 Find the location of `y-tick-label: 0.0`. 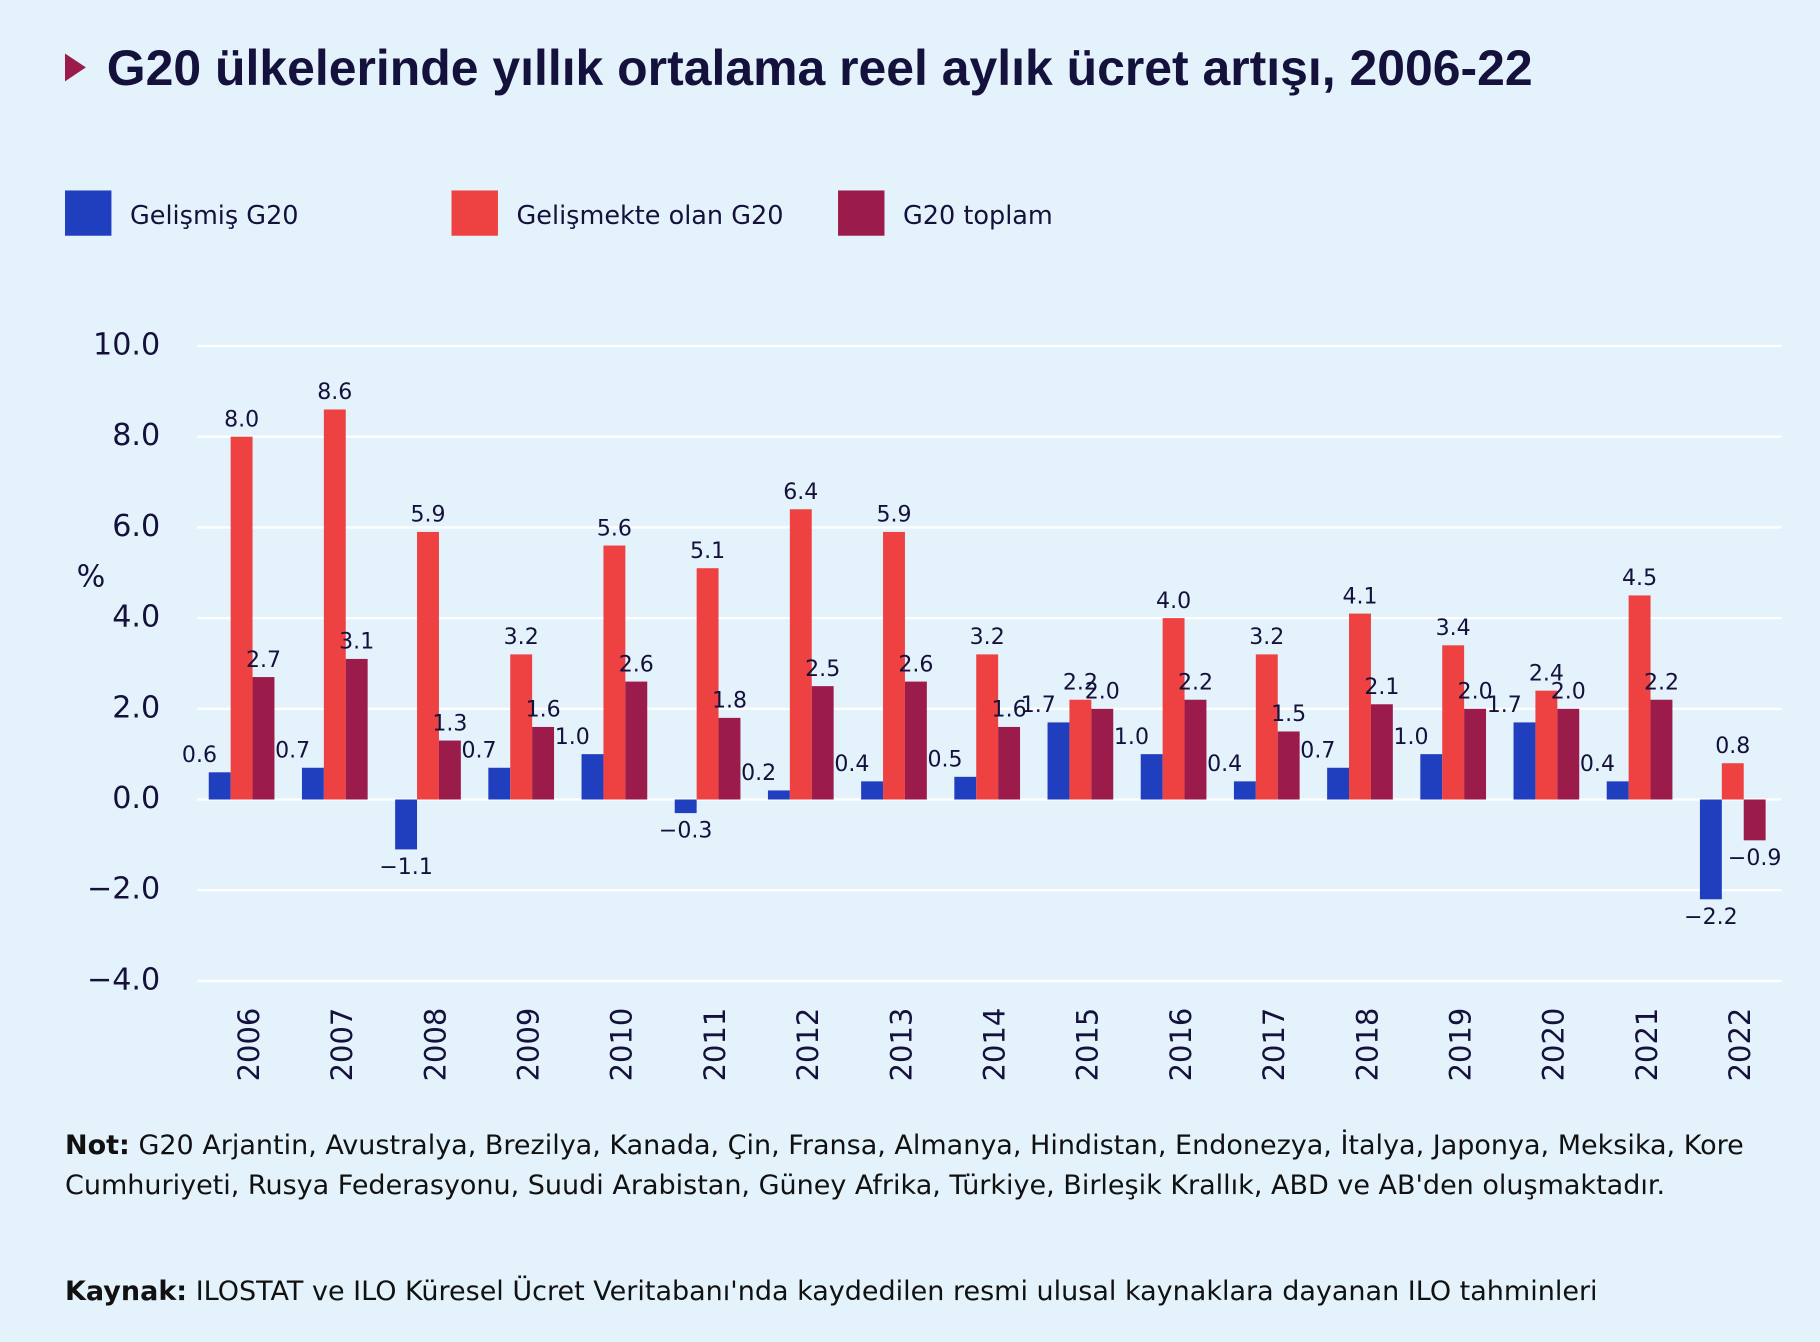

y-tick-label: 0.0 is located at coordinates (136, 798).